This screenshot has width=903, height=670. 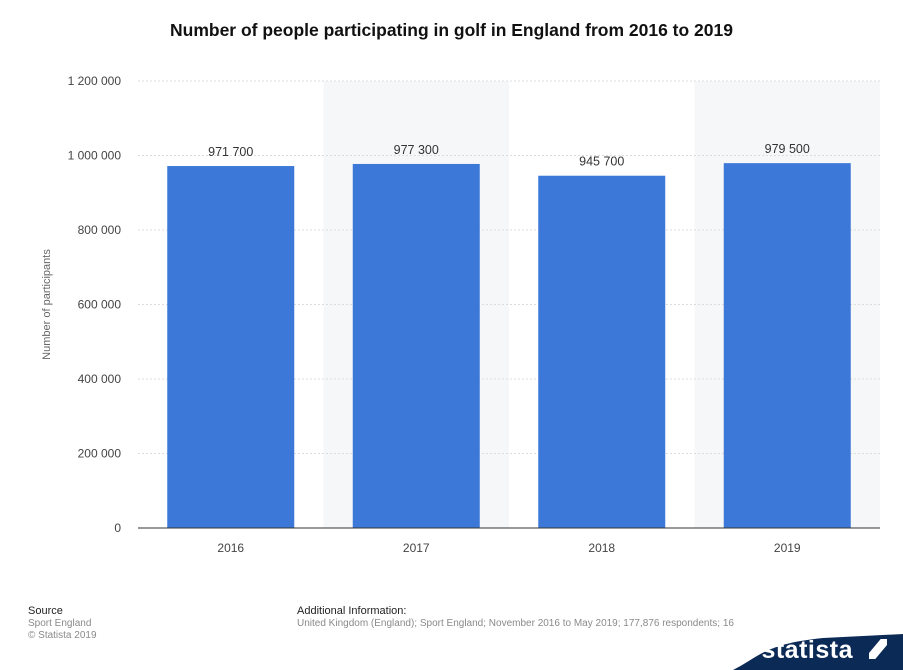 I want to click on y-tick-label: 800 000, so click(x=100, y=230).